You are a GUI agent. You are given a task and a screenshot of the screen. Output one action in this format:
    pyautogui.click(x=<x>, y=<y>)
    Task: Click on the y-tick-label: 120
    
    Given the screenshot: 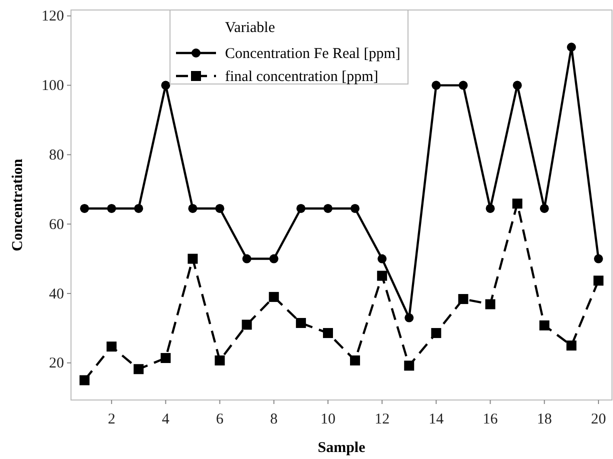 What is the action you would take?
    pyautogui.click(x=53, y=16)
    